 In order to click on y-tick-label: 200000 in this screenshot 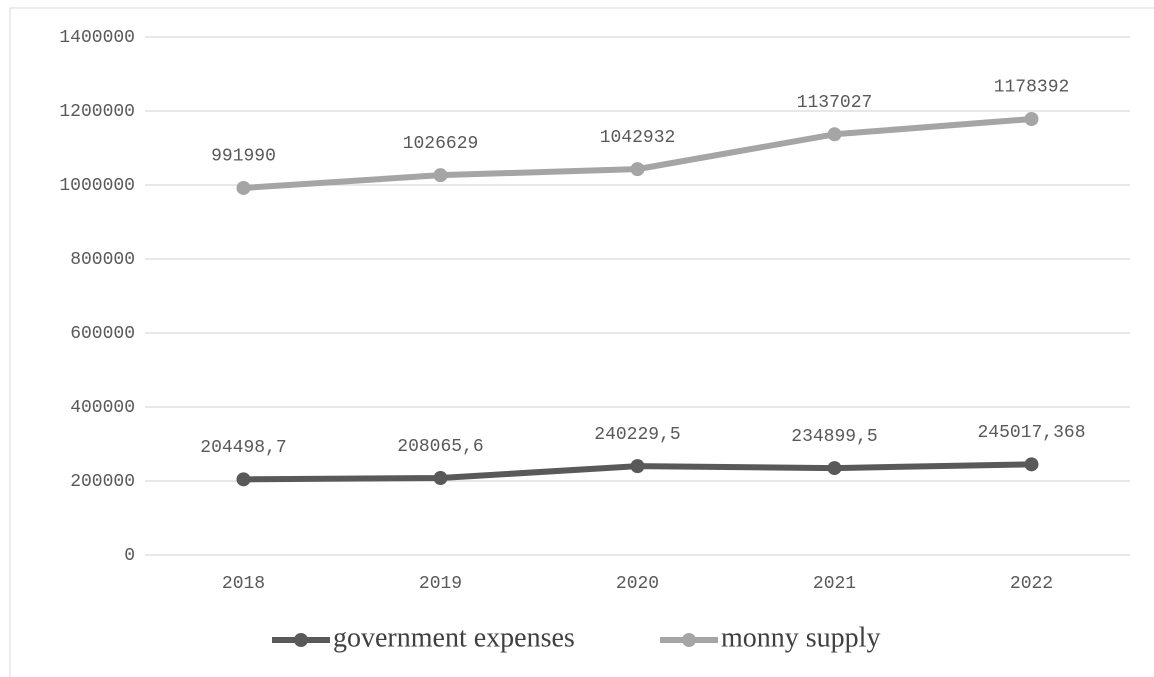, I will do `click(102, 482)`.